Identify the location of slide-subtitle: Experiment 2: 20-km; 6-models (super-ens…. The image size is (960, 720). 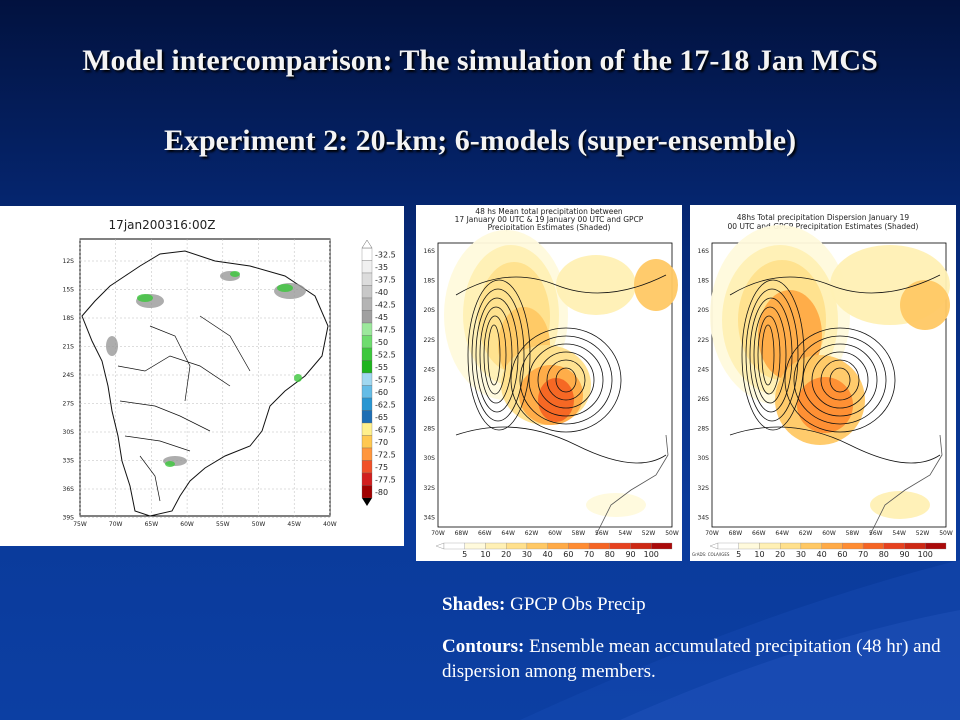
(480, 140).